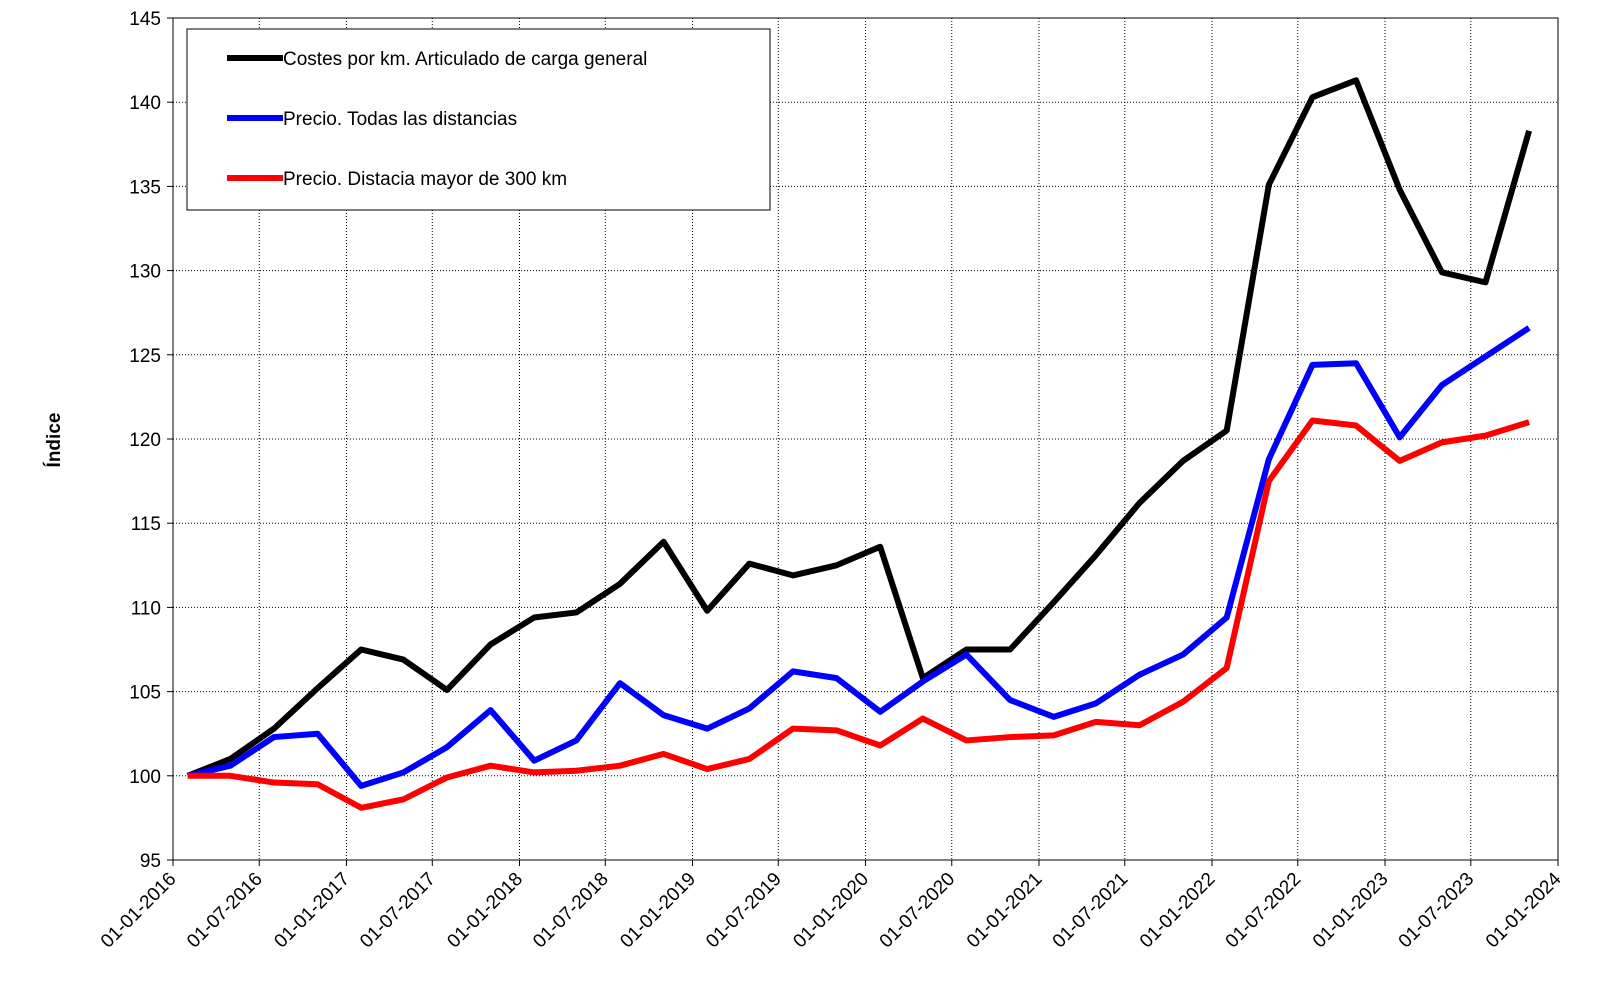 The image size is (1621, 999). I want to click on y-axis-label: Índice, so click(54, 440).